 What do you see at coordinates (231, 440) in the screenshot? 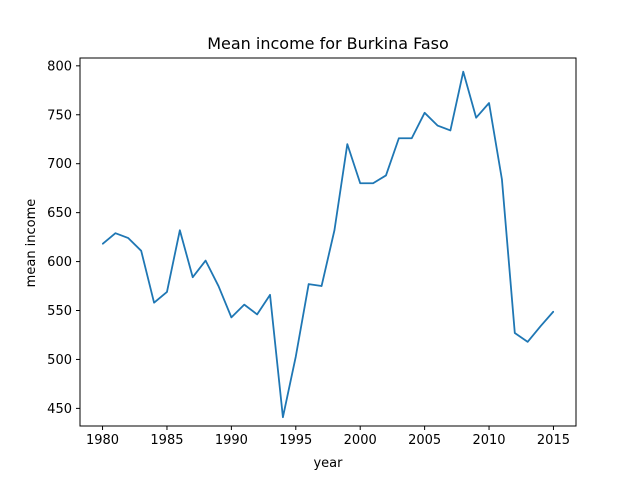
I see `x-tick-label: 1990` at bounding box center [231, 440].